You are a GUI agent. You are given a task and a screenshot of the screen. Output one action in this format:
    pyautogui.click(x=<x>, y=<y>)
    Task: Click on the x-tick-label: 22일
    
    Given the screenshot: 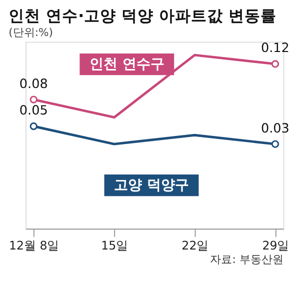 What is the action you would take?
    pyautogui.click(x=195, y=245)
    